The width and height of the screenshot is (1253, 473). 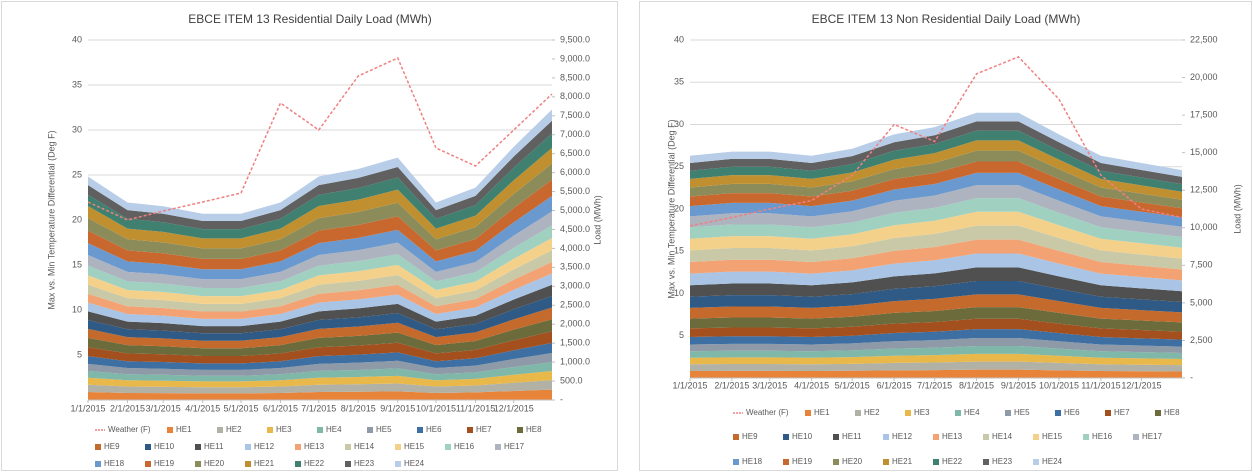 What do you see at coordinates (934, 385) in the screenshot?
I see `x-tick-label: 7/1/2015` at bounding box center [934, 385].